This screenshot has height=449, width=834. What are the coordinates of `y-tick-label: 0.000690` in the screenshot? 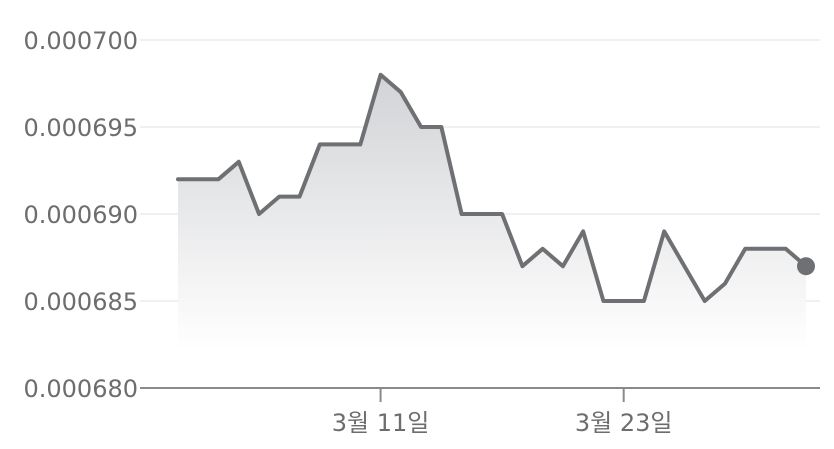 It's located at (80, 215).